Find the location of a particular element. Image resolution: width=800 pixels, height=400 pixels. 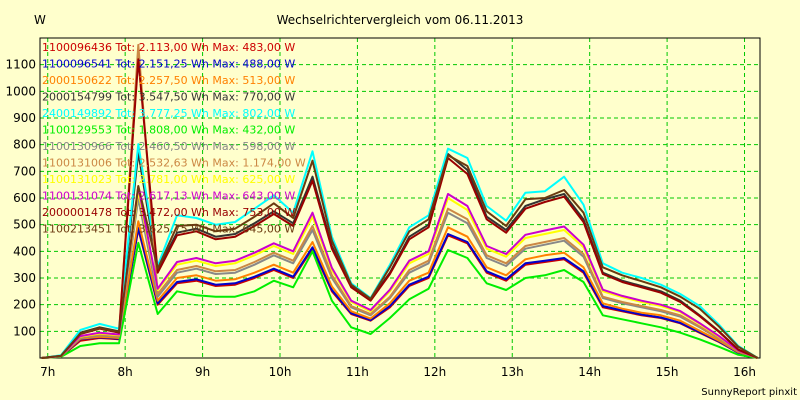

x-tick-label: 14h is located at coordinates (589, 372).